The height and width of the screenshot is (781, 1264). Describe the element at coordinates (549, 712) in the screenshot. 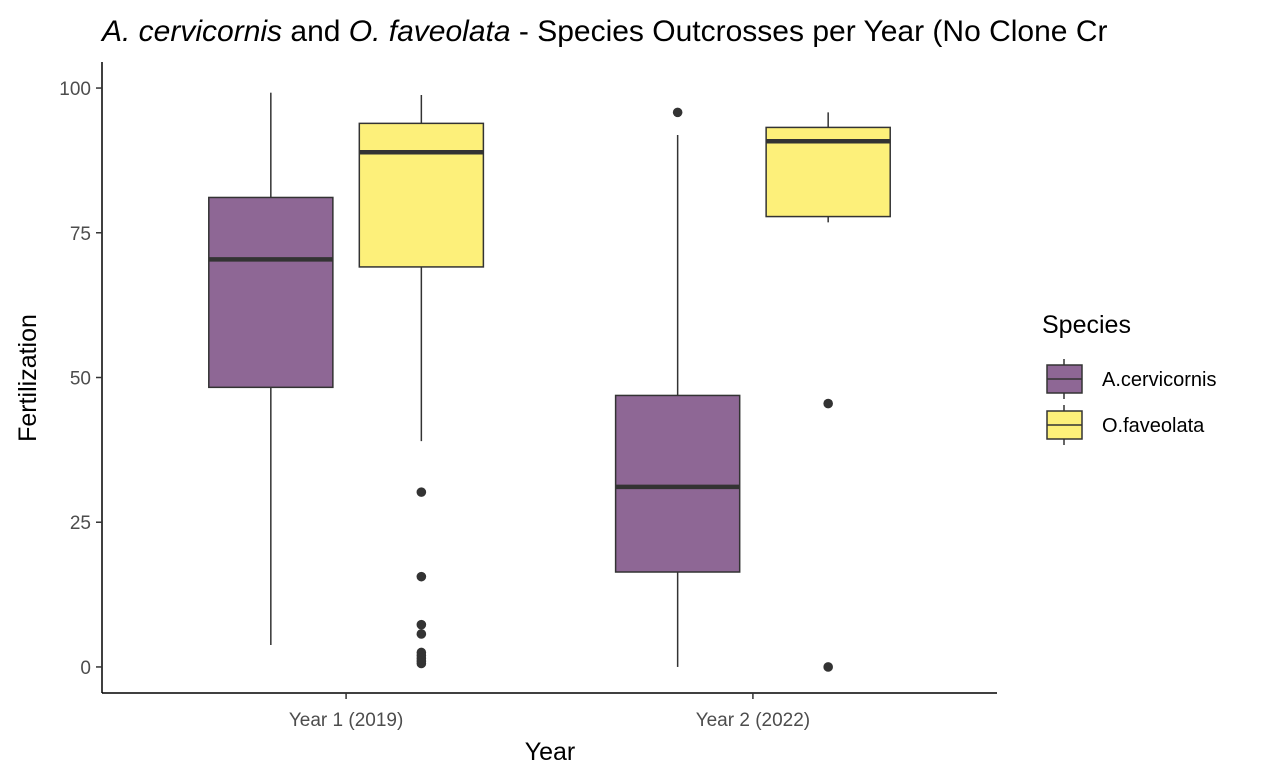

I see `x-axis-ticks: Year 1 (2019) Year 2 (2022)` at that location.